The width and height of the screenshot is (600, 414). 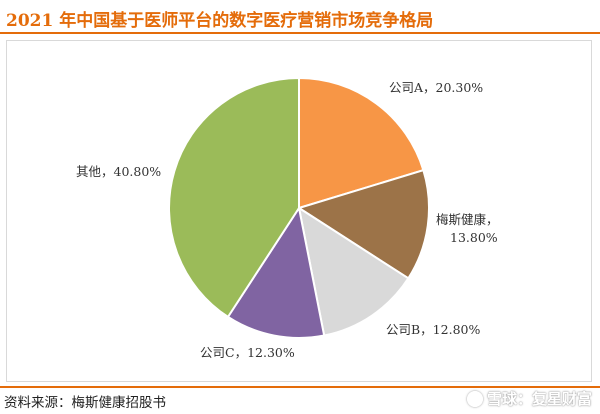 I want to click on snowball-logo-icon, so click(x=474, y=398).